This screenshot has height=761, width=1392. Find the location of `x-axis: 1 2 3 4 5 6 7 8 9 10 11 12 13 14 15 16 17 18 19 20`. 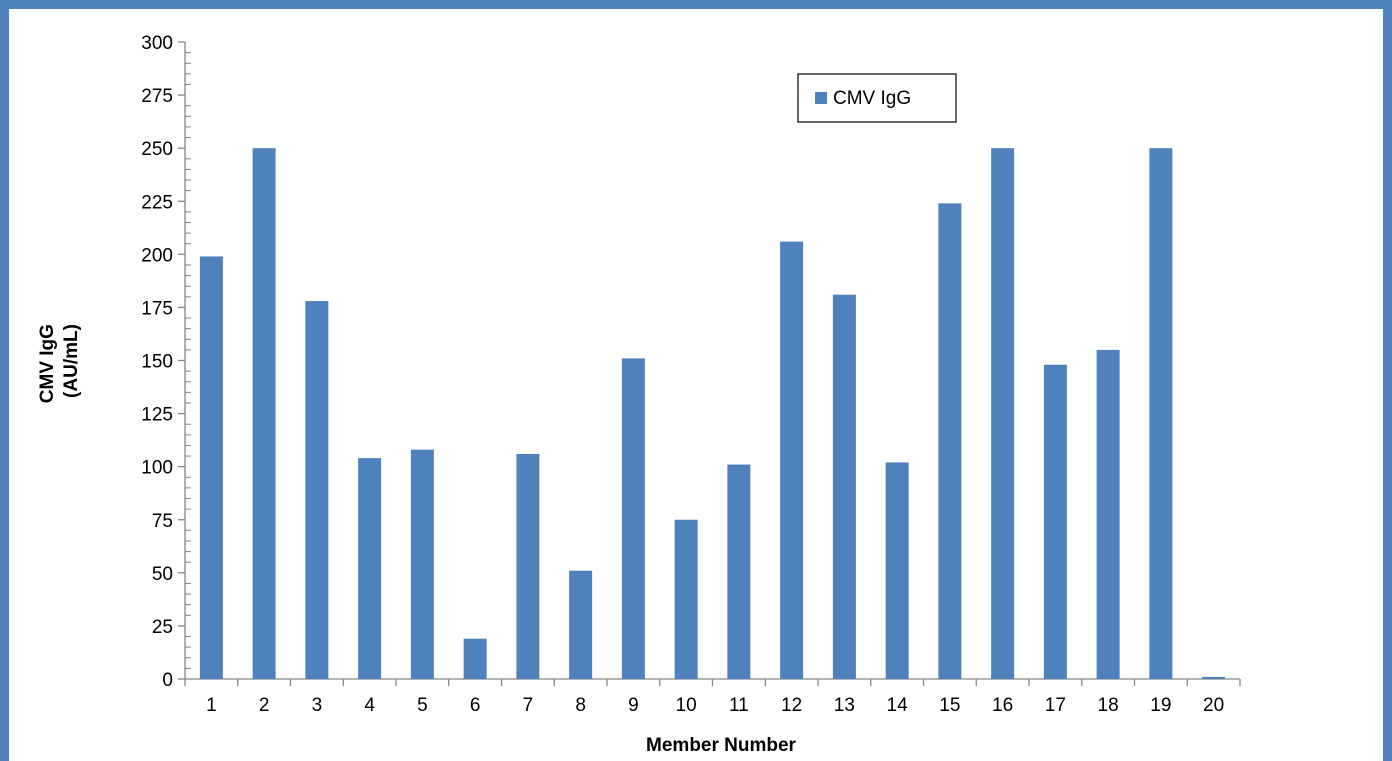

x-axis: 1 2 3 4 5 6 7 8 9 10 11 12 13 14 15 16 17 18 19 20 is located at coordinates (712, 697).